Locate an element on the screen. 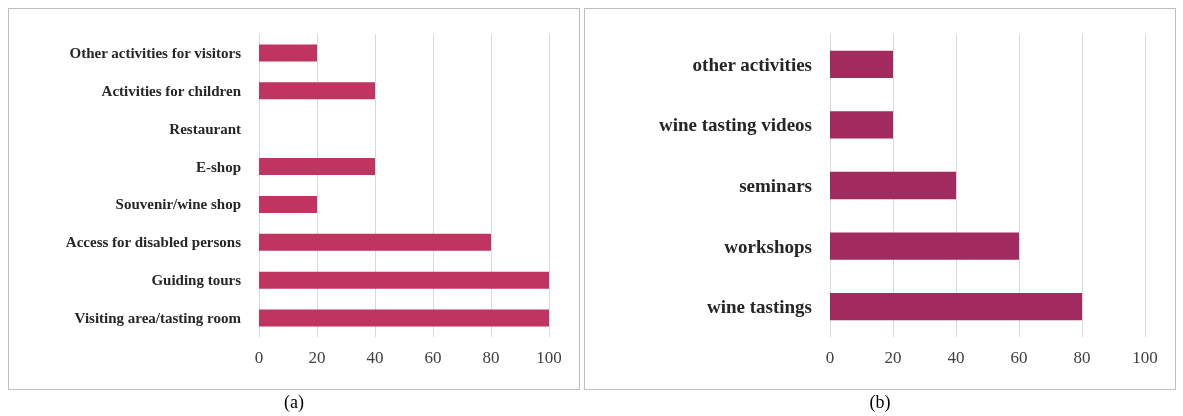 The width and height of the screenshot is (1183, 416). y-tick-label: Access for disabled persons is located at coordinates (153, 242).